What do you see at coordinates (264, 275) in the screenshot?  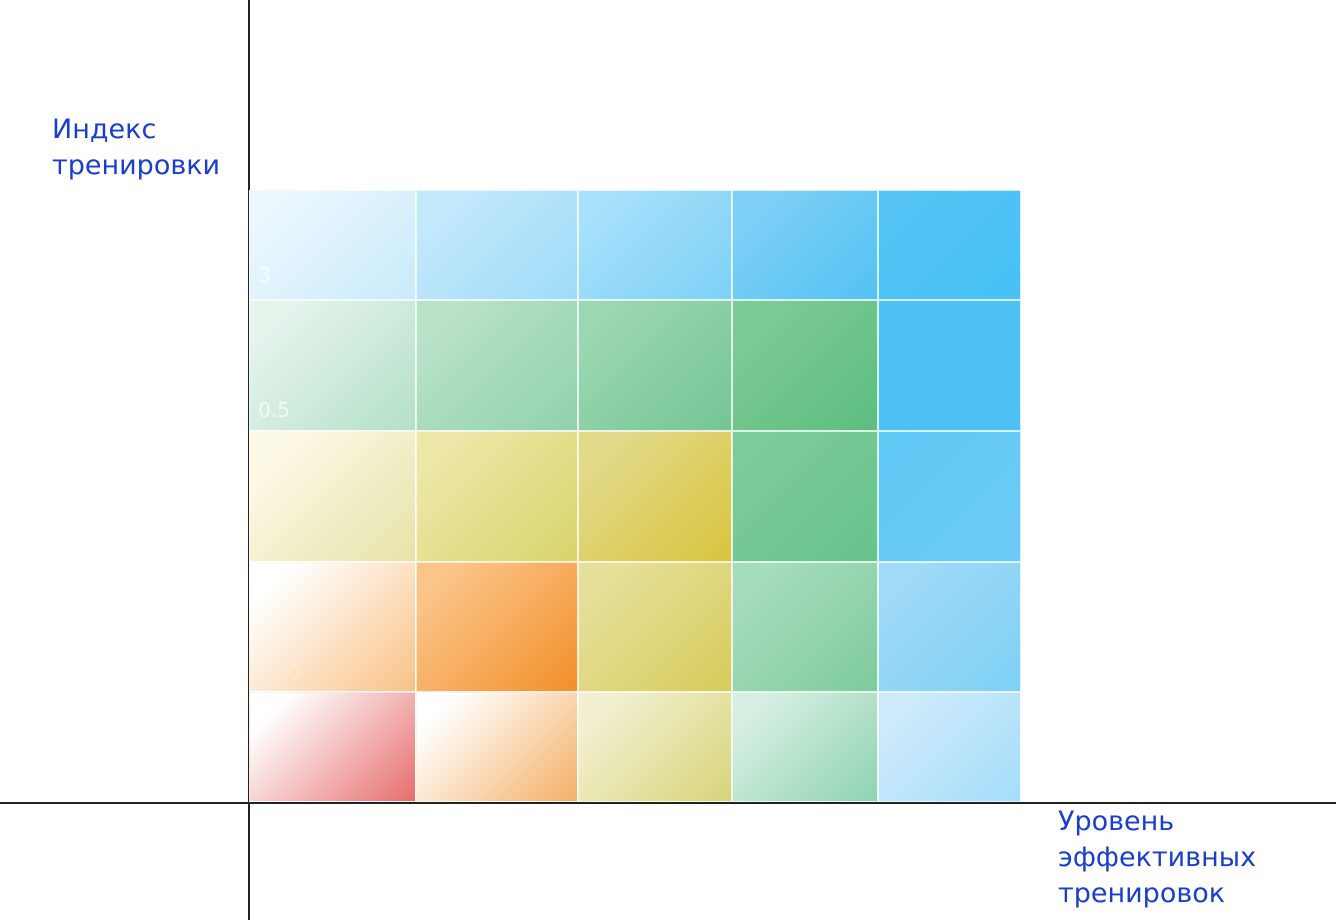 I see `tick-label: 3` at bounding box center [264, 275].